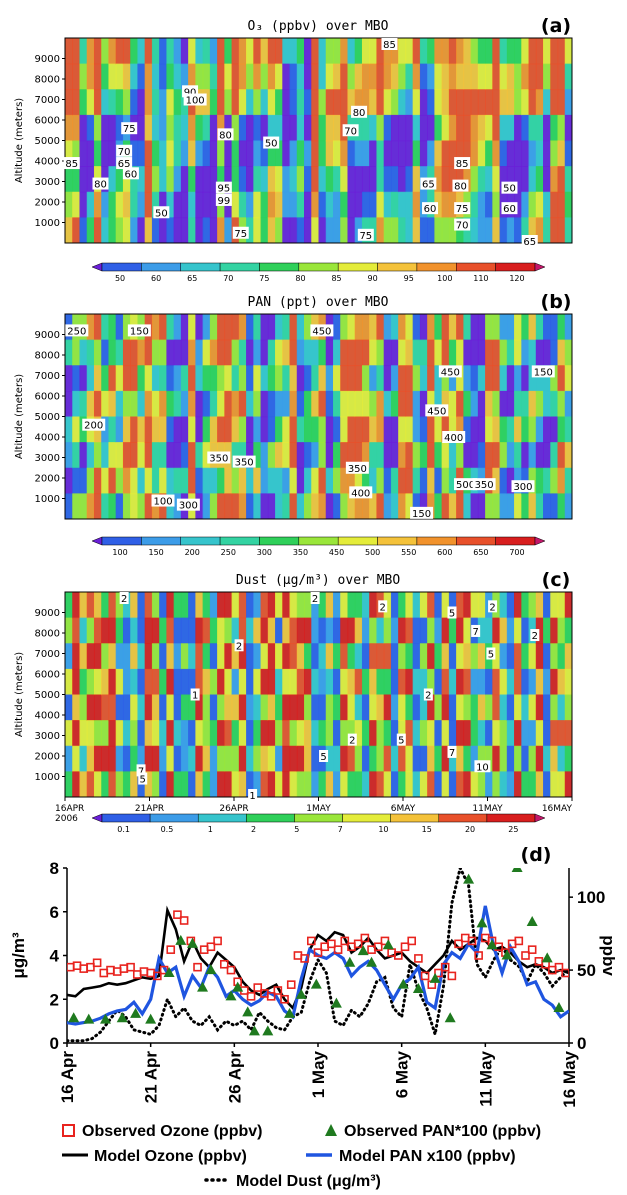  I want to click on contour-label: 99, so click(223, 201).